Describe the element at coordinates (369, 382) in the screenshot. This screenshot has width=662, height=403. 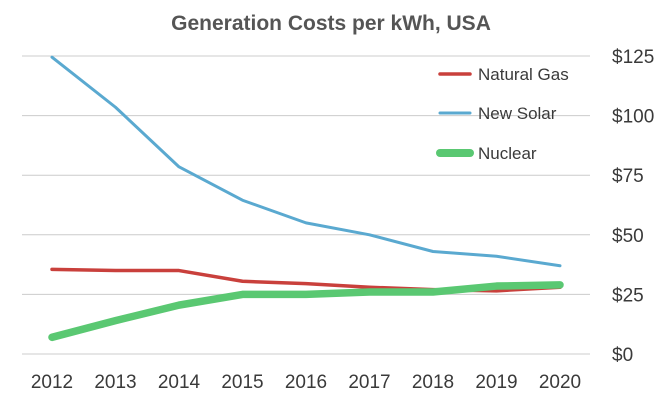
I see `x-tick-label: 2017` at that location.